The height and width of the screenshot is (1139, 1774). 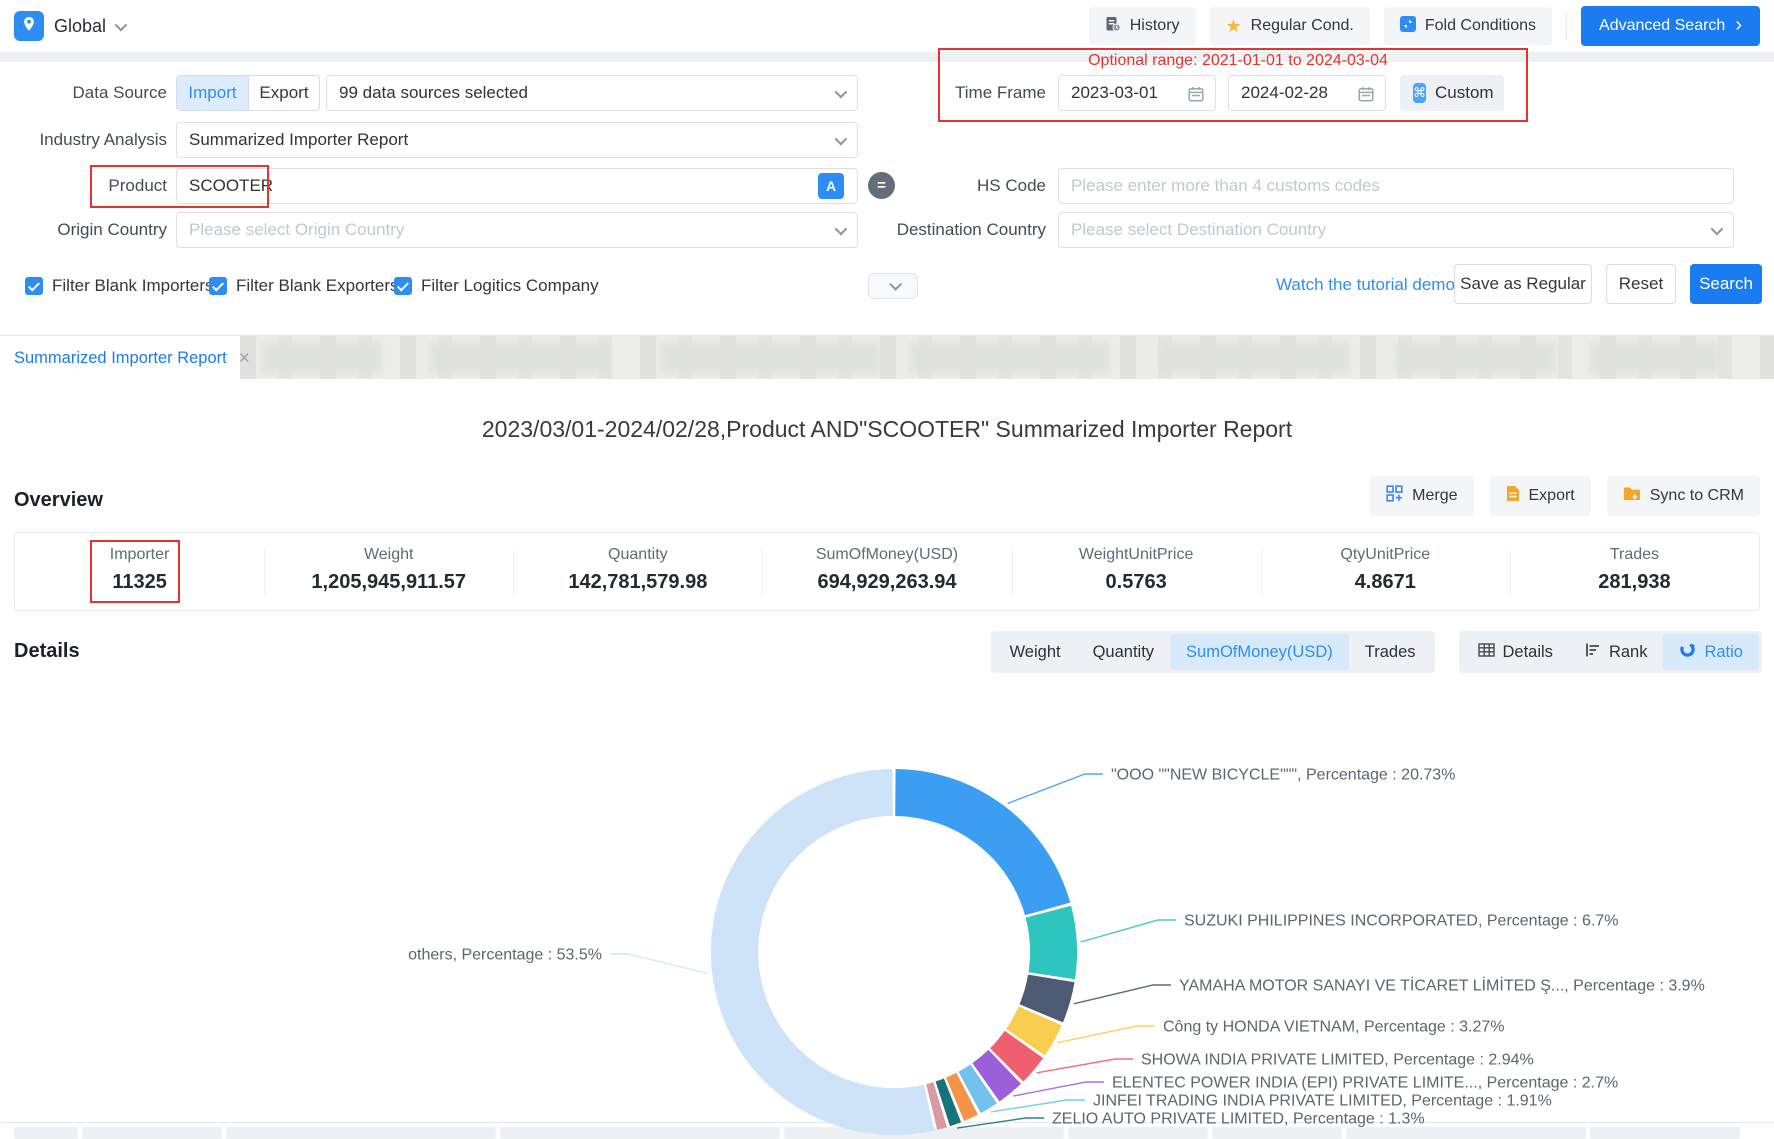 I want to click on stat-label: Trades, so click(x=1634, y=554).